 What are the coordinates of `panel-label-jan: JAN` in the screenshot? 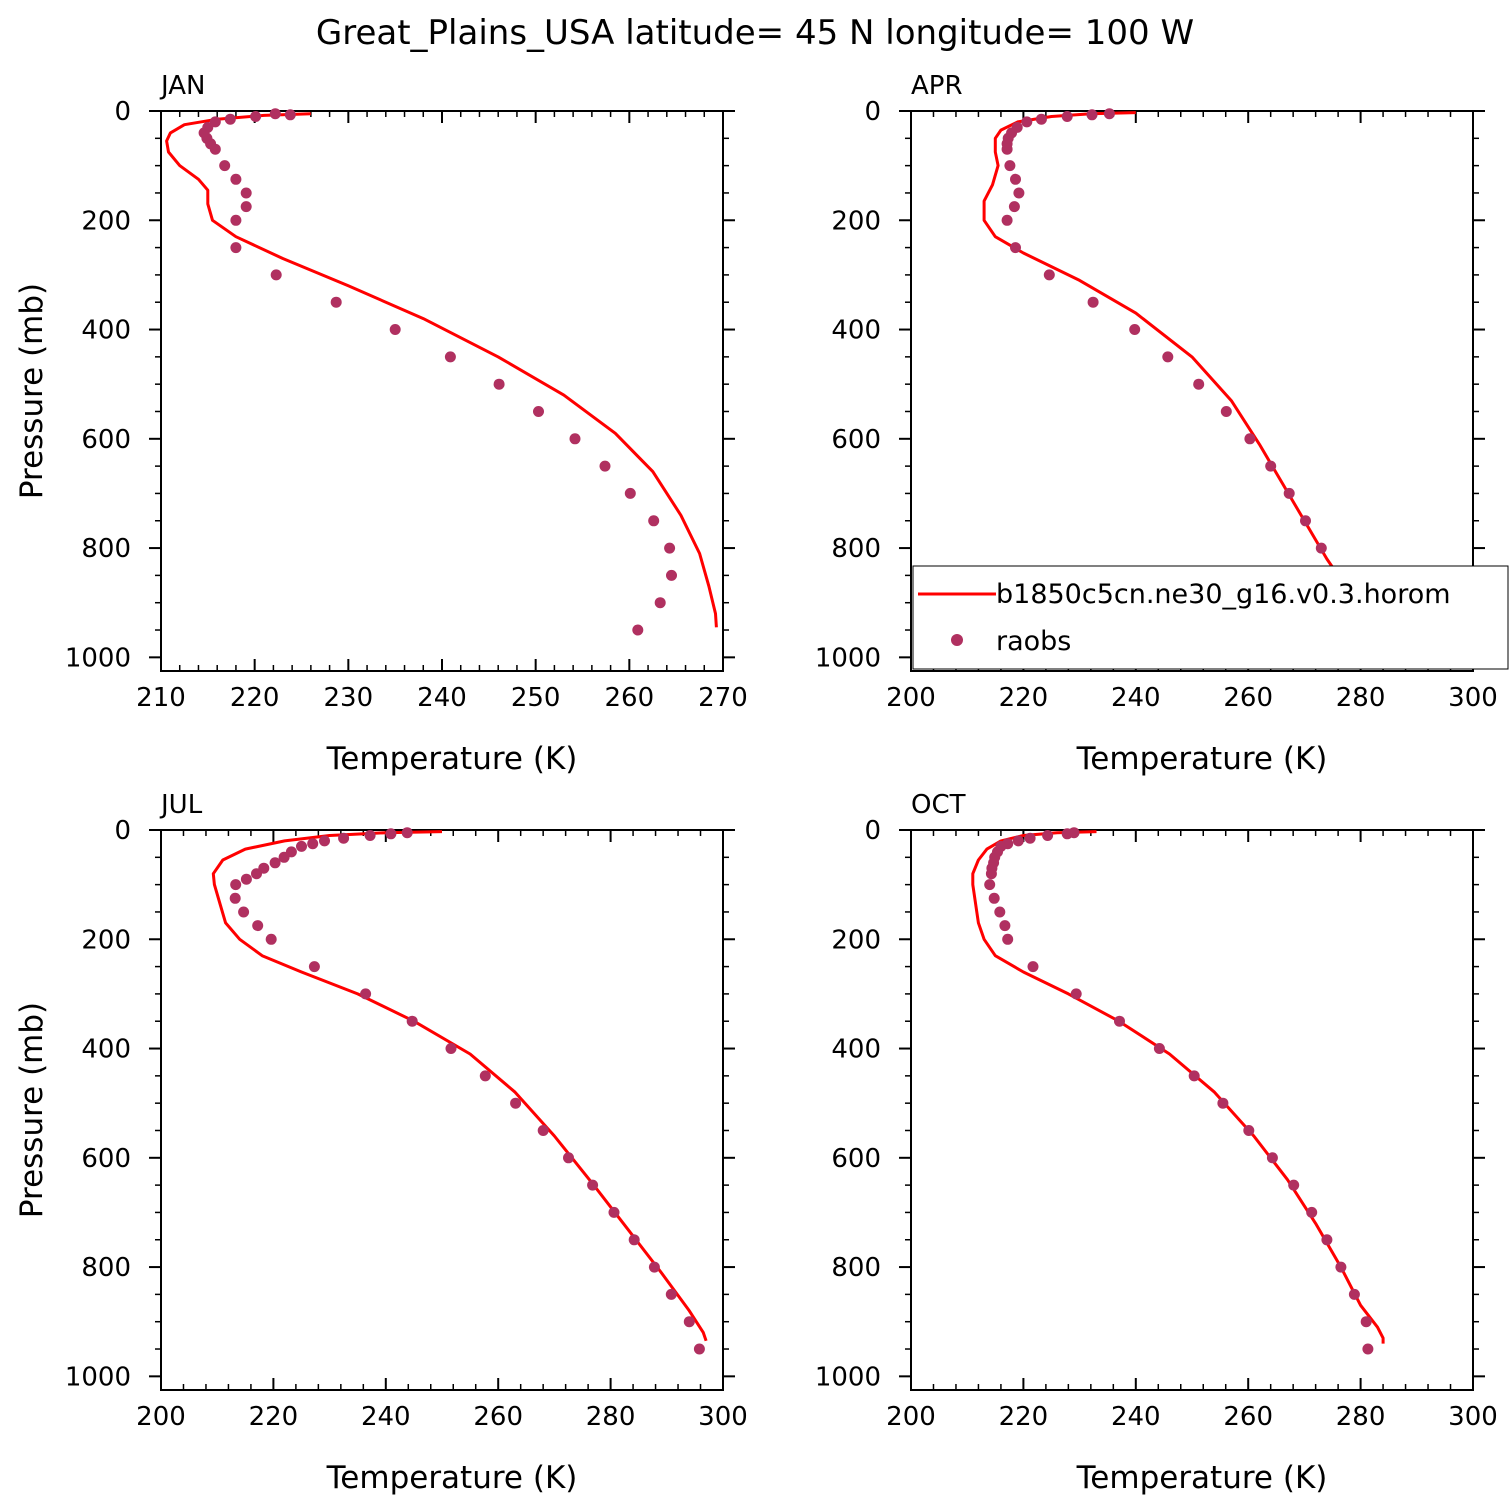 It's located at (182, 86).